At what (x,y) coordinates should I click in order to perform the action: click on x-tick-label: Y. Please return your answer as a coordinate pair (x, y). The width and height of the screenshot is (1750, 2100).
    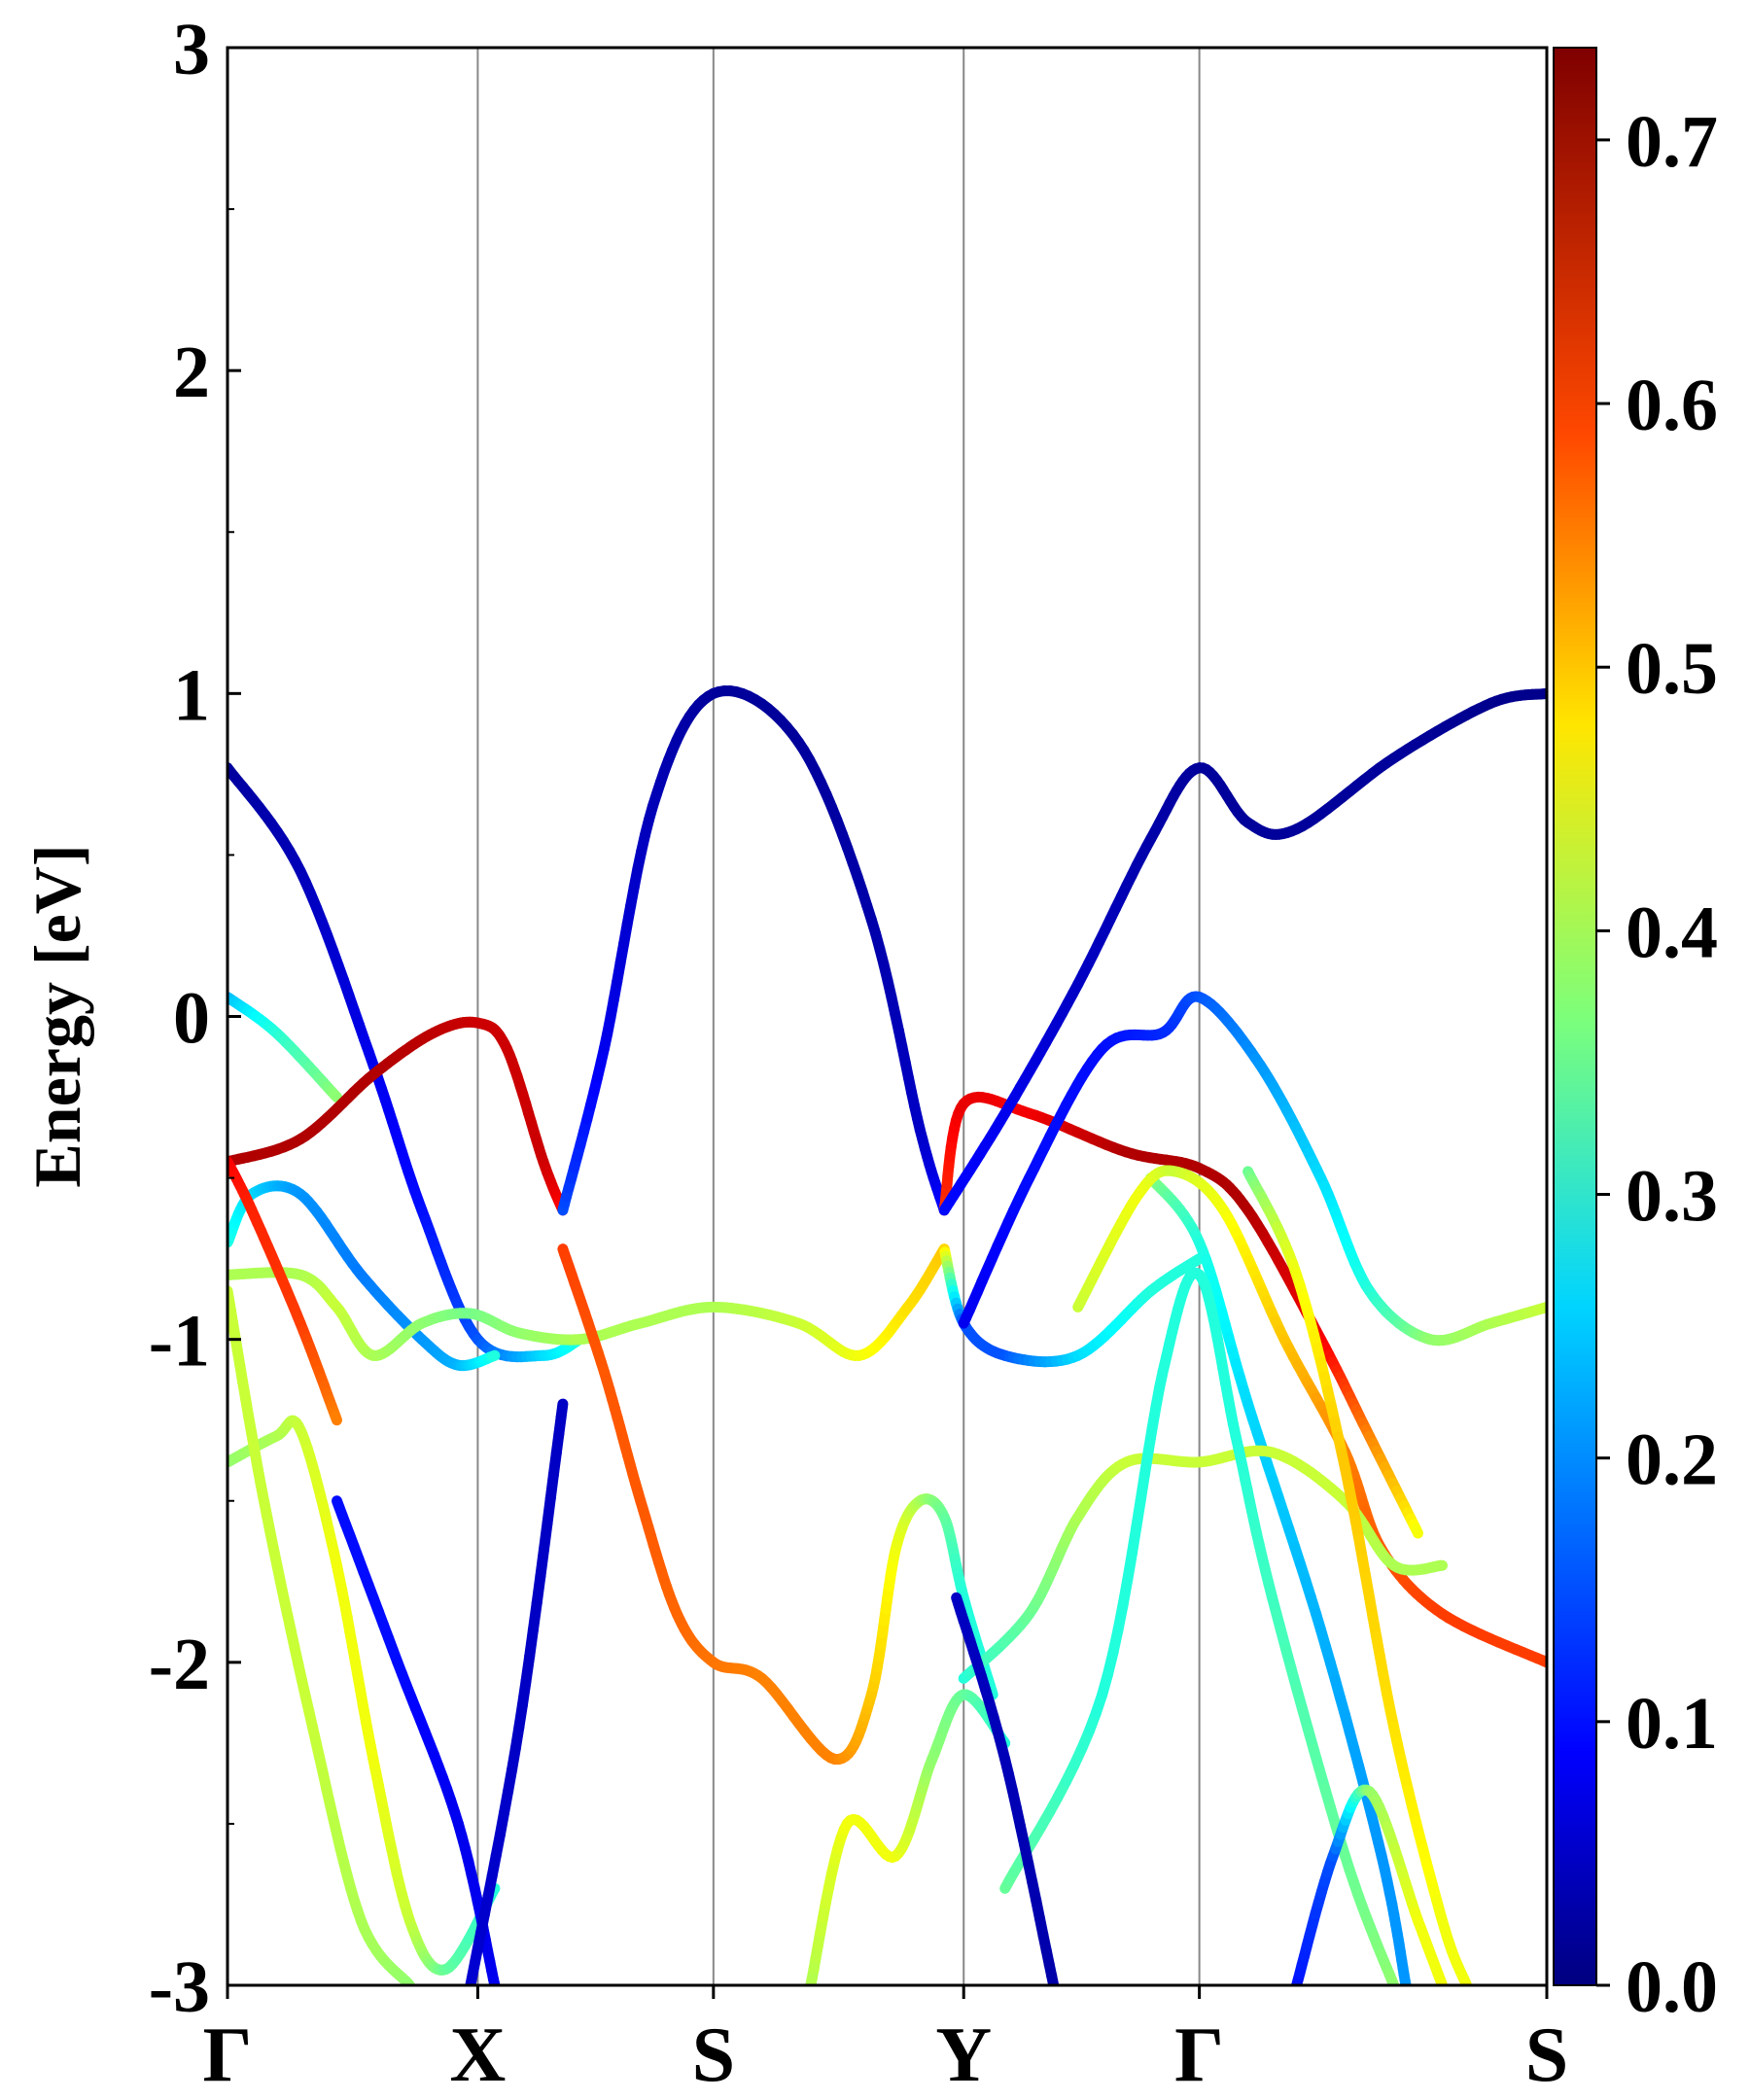
    Looking at the image, I should click on (963, 2055).